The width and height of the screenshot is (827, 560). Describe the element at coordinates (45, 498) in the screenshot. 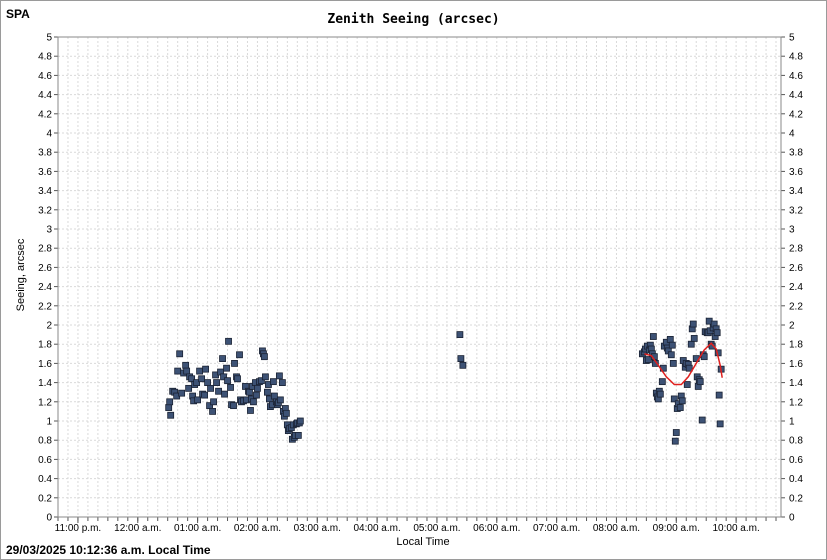

I see `y-tick-label: 0.2` at that location.